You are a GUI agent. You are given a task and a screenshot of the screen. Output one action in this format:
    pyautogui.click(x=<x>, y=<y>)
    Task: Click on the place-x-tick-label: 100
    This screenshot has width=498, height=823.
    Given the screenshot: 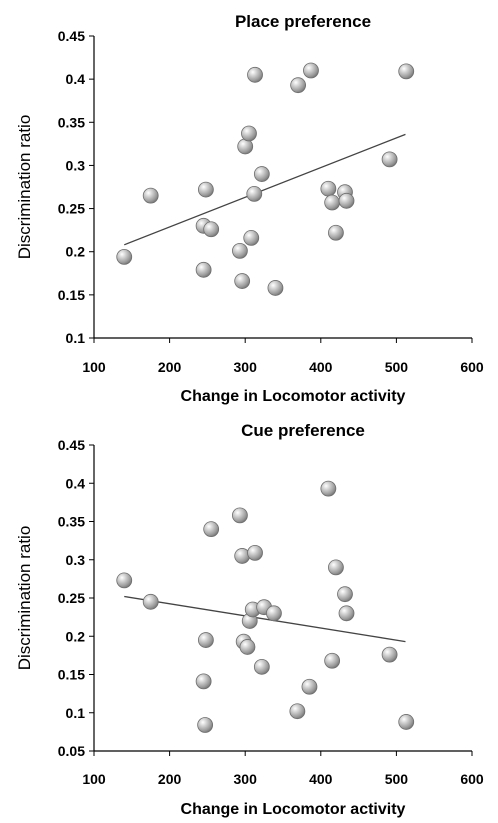 What is the action you would take?
    pyautogui.click(x=94, y=367)
    